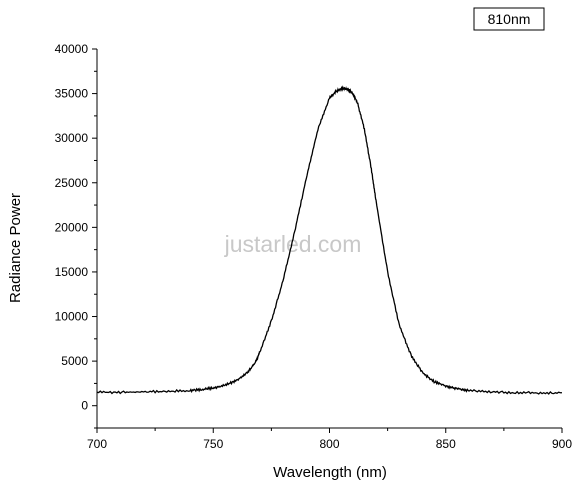 Image resolution: width=586 pixels, height=490 pixels. What do you see at coordinates (446, 444) in the screenshot?
I see `x-tick-label: 850` at bounding box center [446, 444].